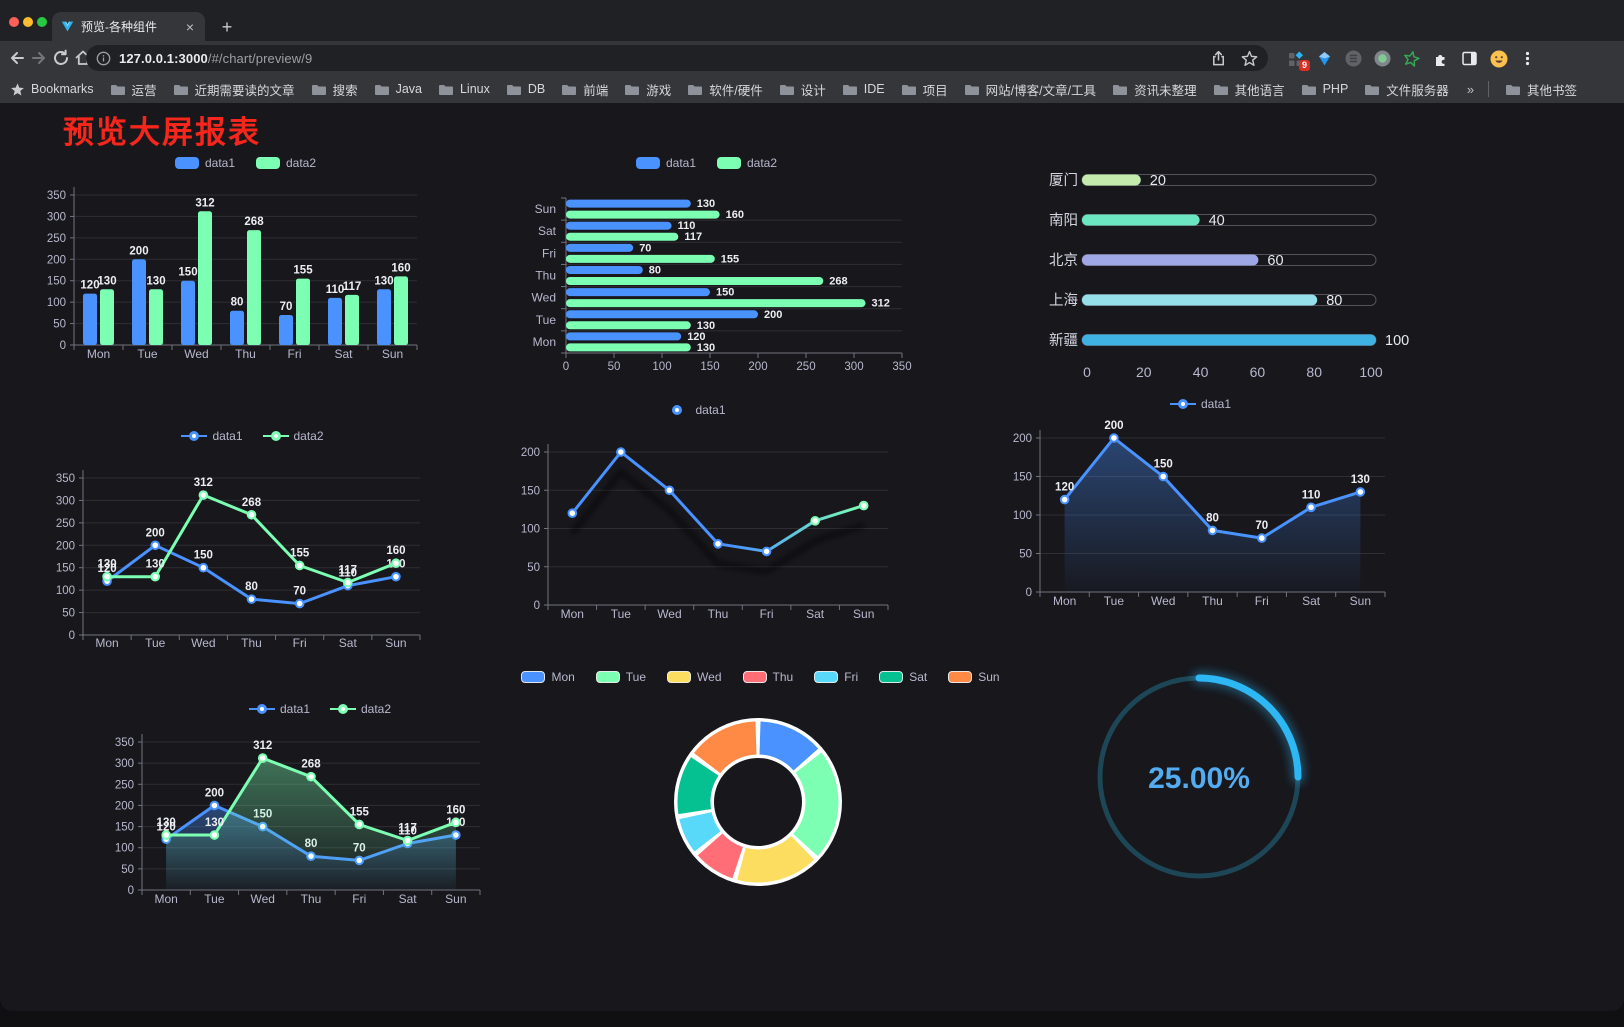 The height and width of the screenshot is (1027, 1624). I want to click on bookmark-folder: 前端, so click(584, 89).